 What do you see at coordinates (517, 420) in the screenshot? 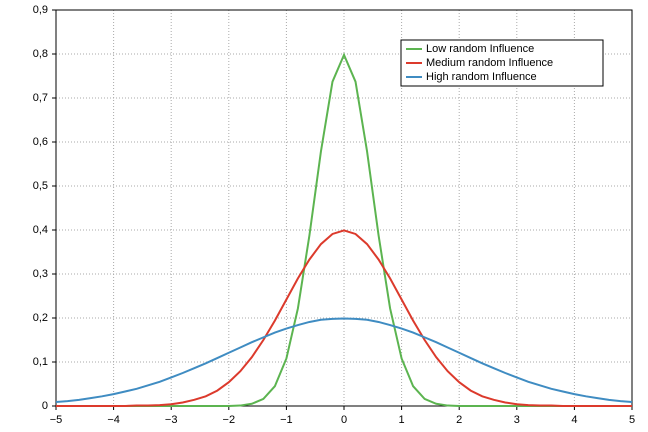
I see `x-tick-label: 3` at bounding box center [517, 420].